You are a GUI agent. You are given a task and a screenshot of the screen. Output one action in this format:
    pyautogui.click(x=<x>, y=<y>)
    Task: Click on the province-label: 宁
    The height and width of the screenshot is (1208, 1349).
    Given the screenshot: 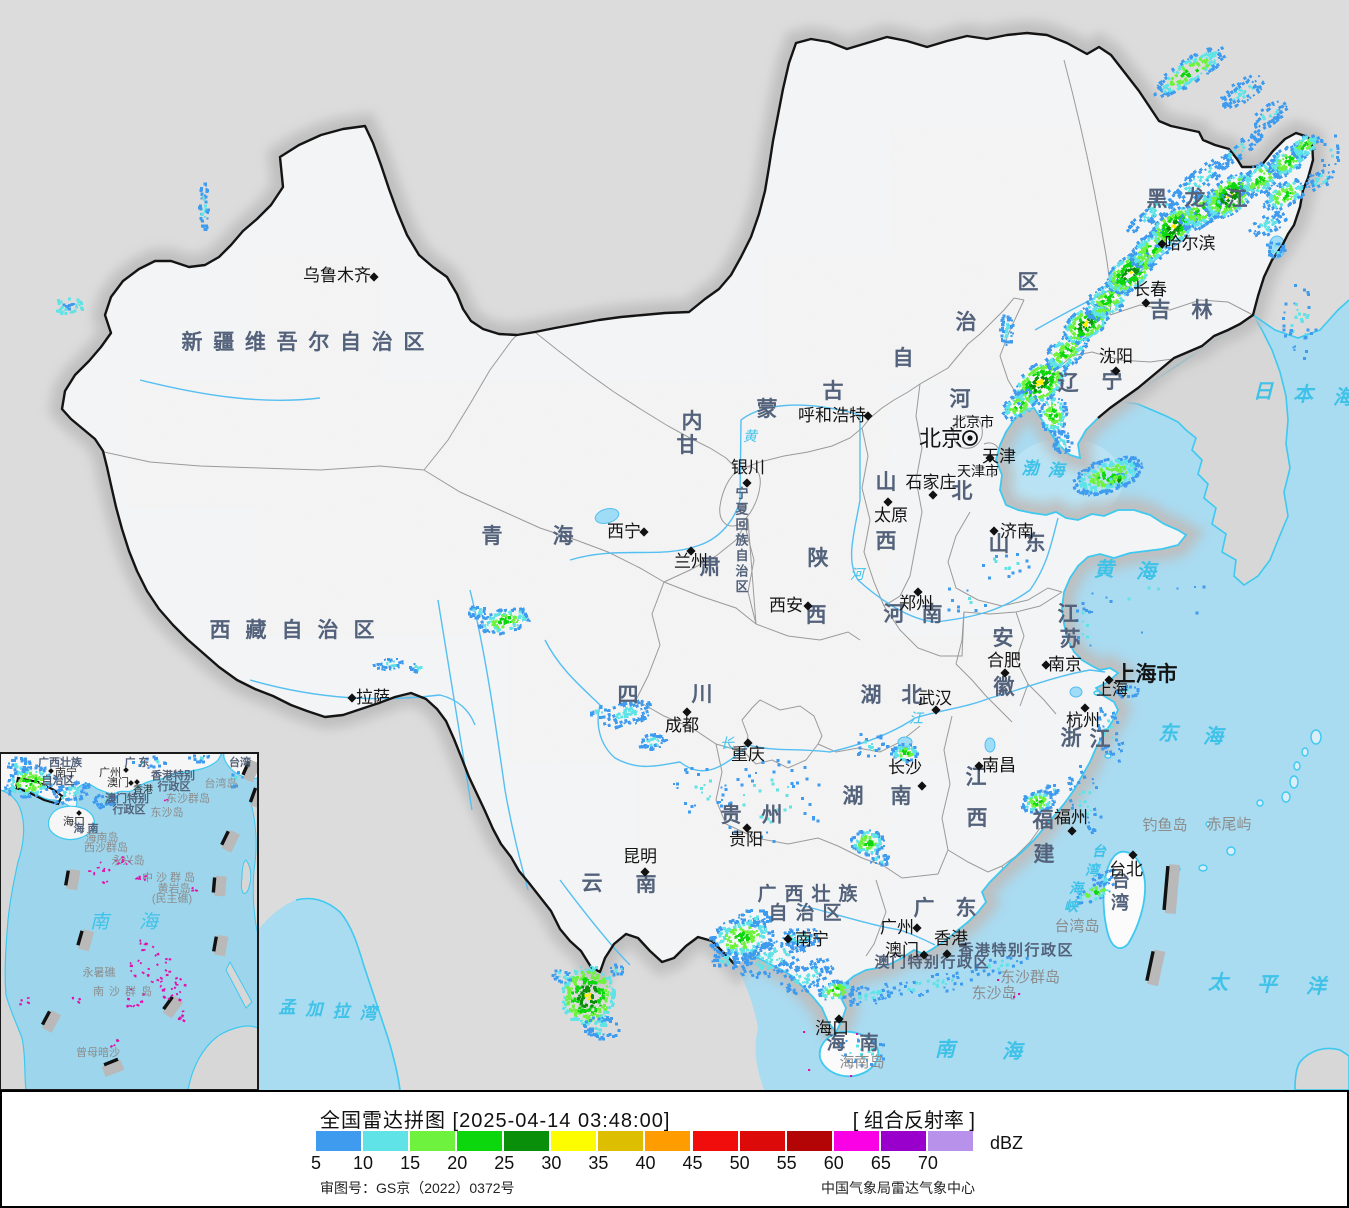 What is the action you would take?
    pyautogui.click(x=1112, y=381)
    